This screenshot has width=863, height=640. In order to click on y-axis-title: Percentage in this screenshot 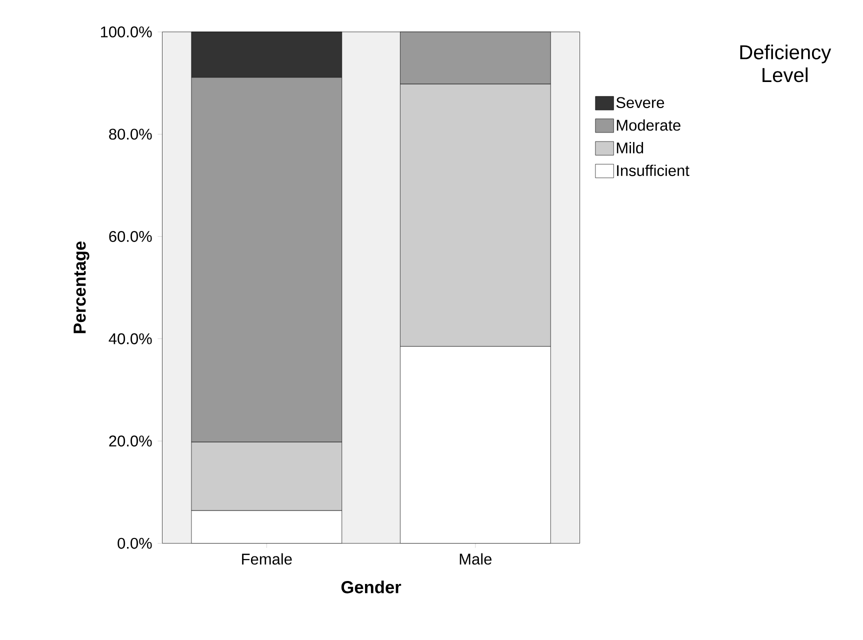, I will do `click(82, 288)`.